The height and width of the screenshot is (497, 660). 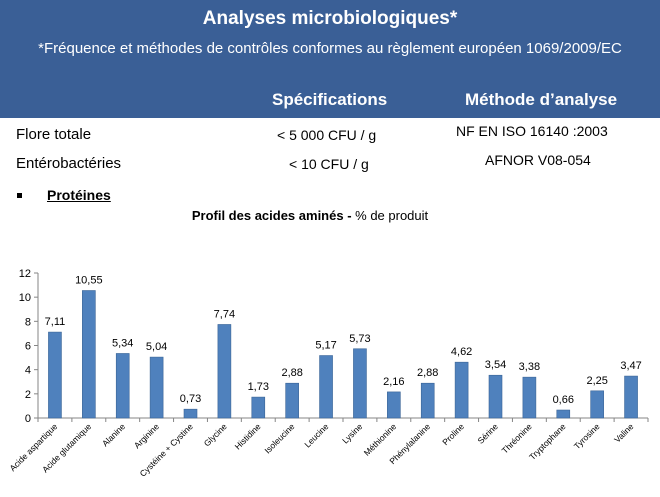 What do you see at coordinates (453, 434) in the screenshot?
I see `category-label: Proline` at bounding box center [453, 434].